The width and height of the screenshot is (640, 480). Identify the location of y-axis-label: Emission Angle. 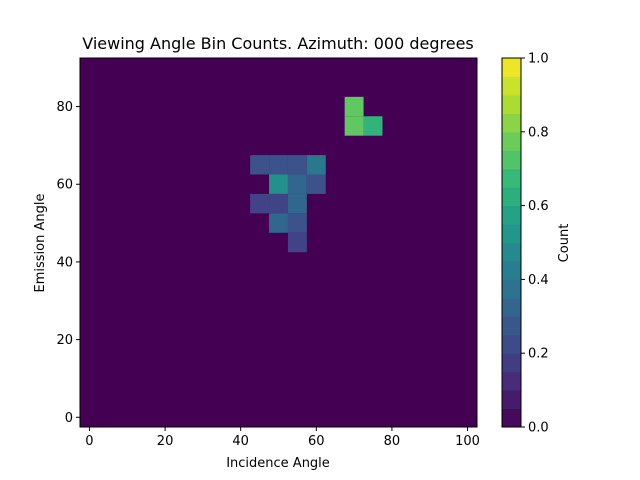
(40, 243).